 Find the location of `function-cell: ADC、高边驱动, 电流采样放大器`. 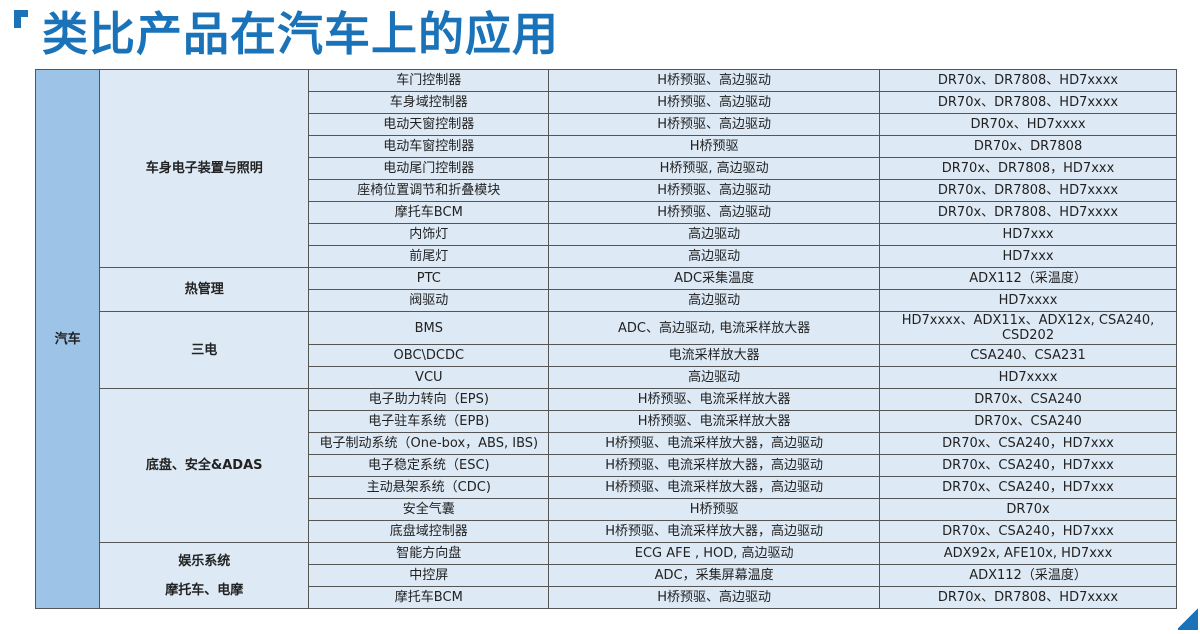

function-cell: ADC、高边驱动, 电流采样放大器 is located at coordinates (714, 328).